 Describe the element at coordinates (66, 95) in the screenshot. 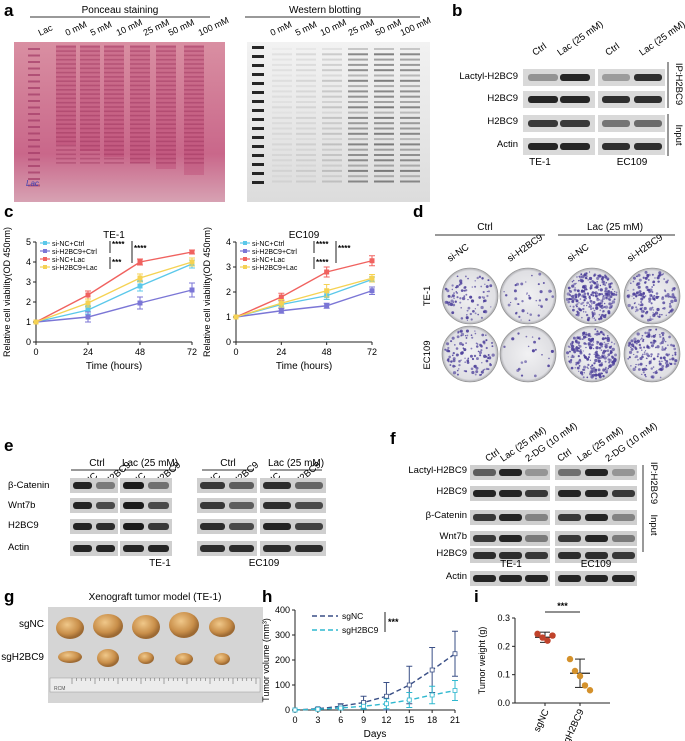

I see `ponceau-lane` at that location.